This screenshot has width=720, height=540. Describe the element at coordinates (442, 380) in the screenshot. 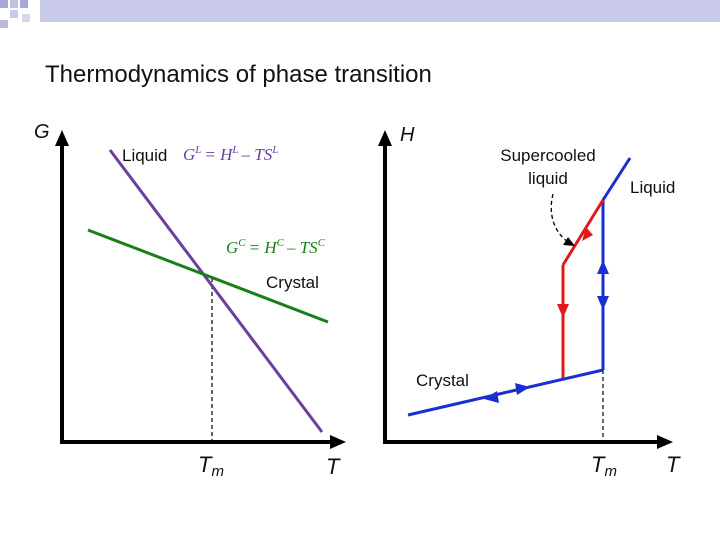

I see `right-crystal-label: Crystal` at that location.